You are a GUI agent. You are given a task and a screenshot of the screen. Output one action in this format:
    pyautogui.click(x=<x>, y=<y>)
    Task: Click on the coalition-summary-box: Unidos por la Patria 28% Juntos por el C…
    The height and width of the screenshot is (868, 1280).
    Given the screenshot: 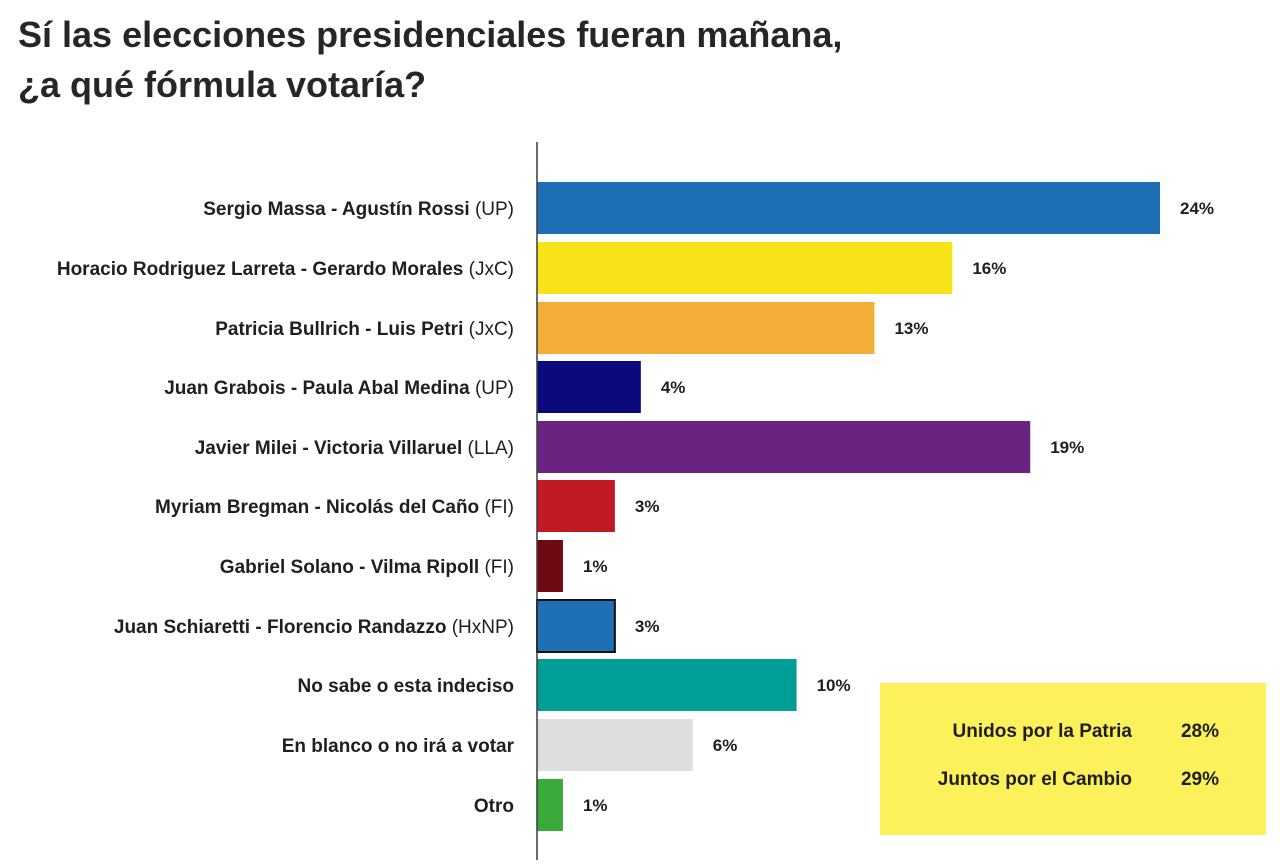 What is the action you would take?
    pyautogui.click(x=1073, y=759)
    